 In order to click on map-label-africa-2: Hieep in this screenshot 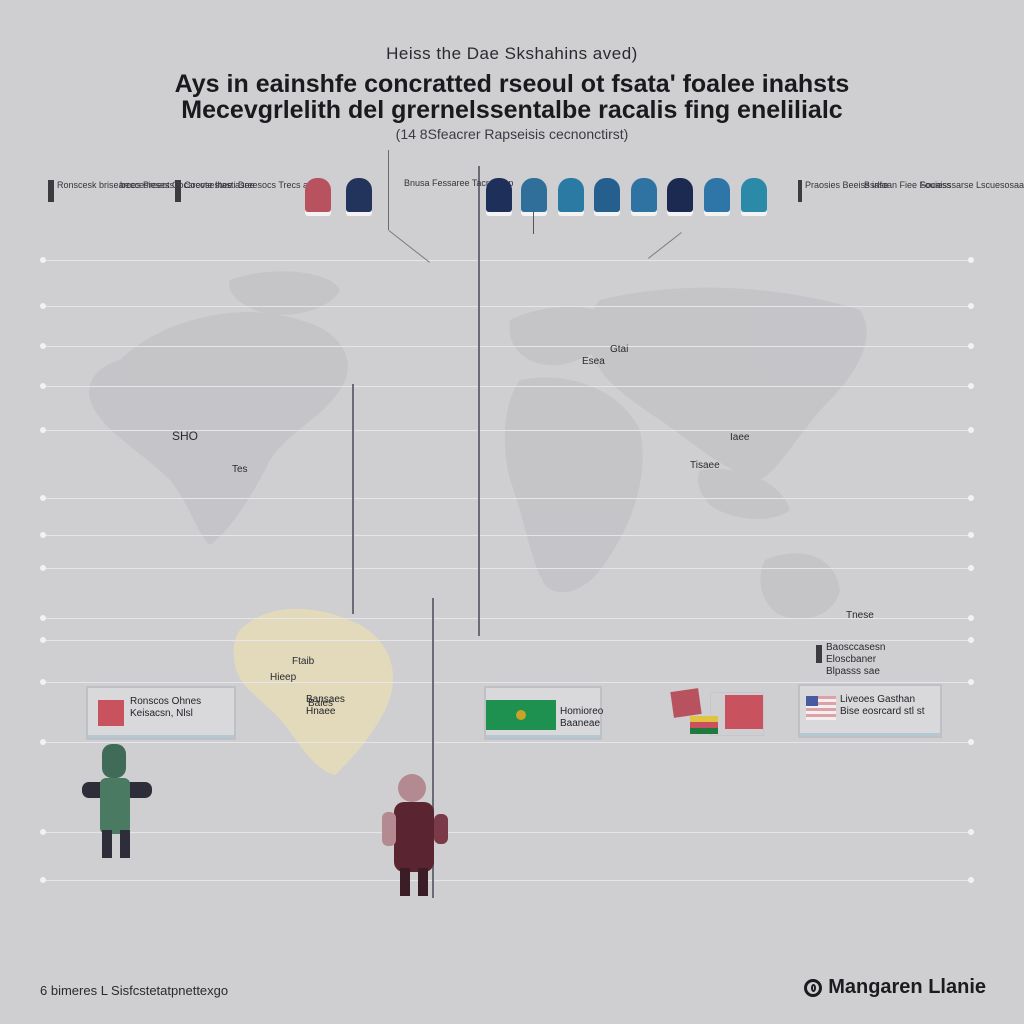, I will do `click(283, 677)`.